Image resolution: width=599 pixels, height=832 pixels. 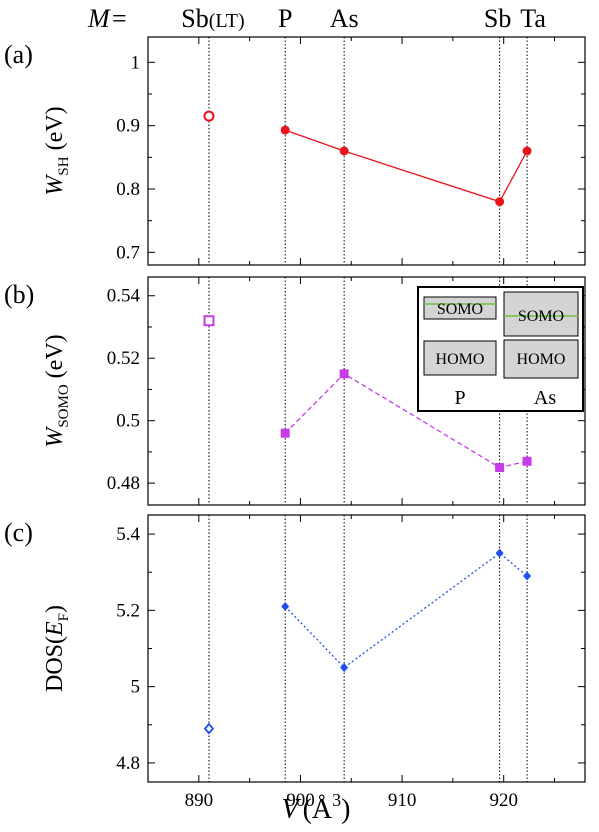 I want to click on header-label-1: P, so click(x=285, y=18).